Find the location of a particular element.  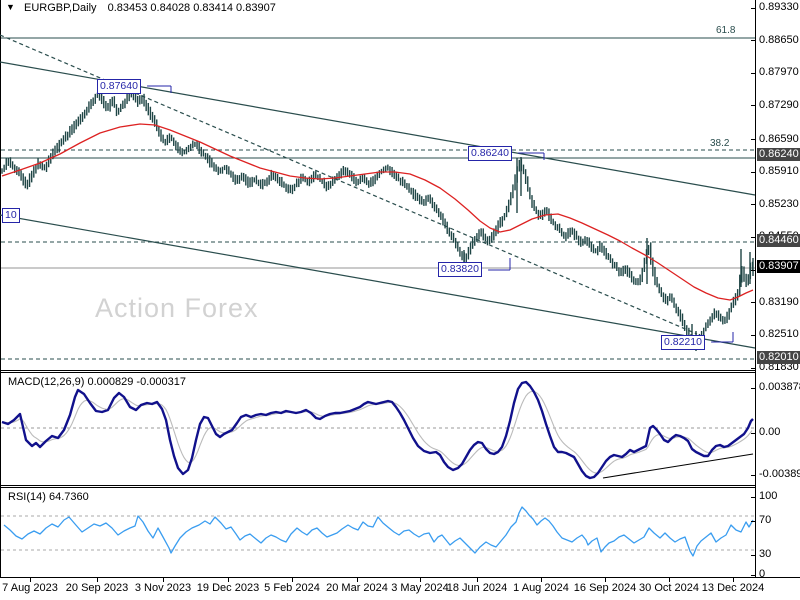

date-label: 13 Dec 2024 is located at coordinates (733, 588).